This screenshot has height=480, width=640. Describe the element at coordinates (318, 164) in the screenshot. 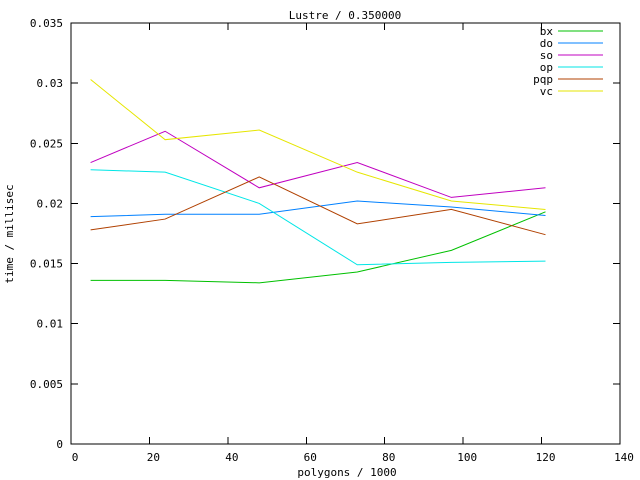

I see `series-line-so` at that location.